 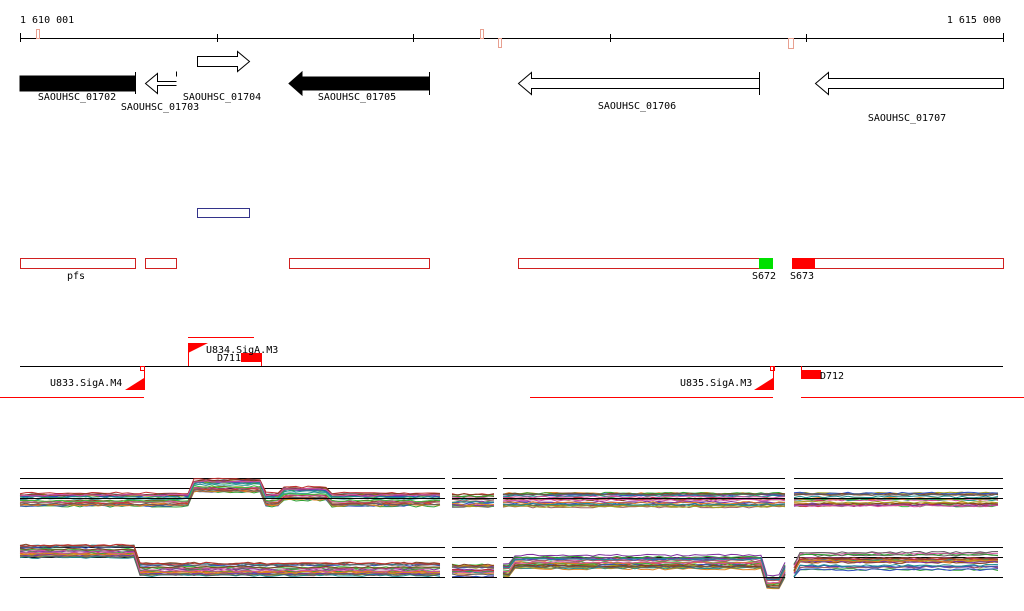 What do you see at coordinates (907, 118) in the screenshot?
I see `gene-label: SAOUHSC_01707` at bounding box center [907, 118].